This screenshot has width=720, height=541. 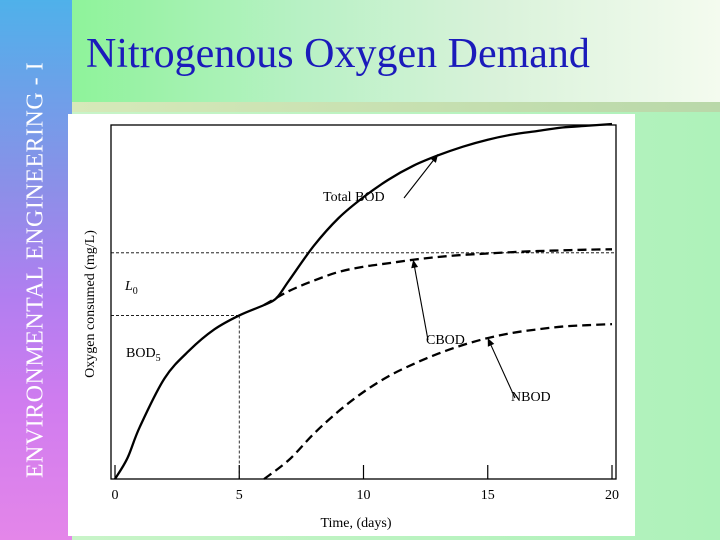 What do you see at coordinates (415, 264) in the screenshot?
I see `cbod-arrowhead` at bounding box center [415, 264].